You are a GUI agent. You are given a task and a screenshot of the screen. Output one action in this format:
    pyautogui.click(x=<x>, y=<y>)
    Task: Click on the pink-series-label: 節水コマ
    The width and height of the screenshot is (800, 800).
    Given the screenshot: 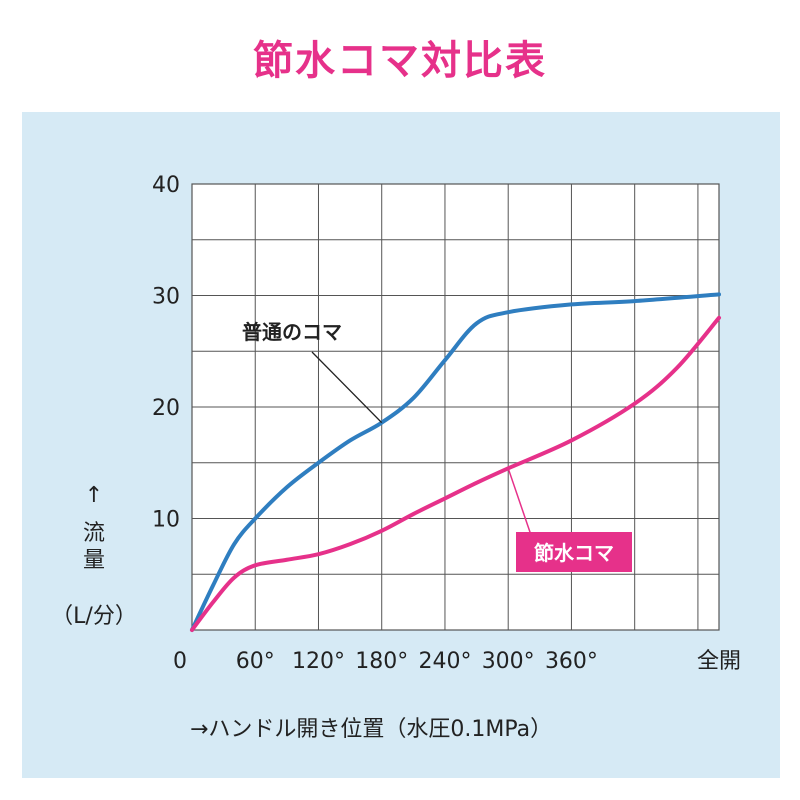 What is the action you would take?
    pyautogui.click(x=574, y=553)
    